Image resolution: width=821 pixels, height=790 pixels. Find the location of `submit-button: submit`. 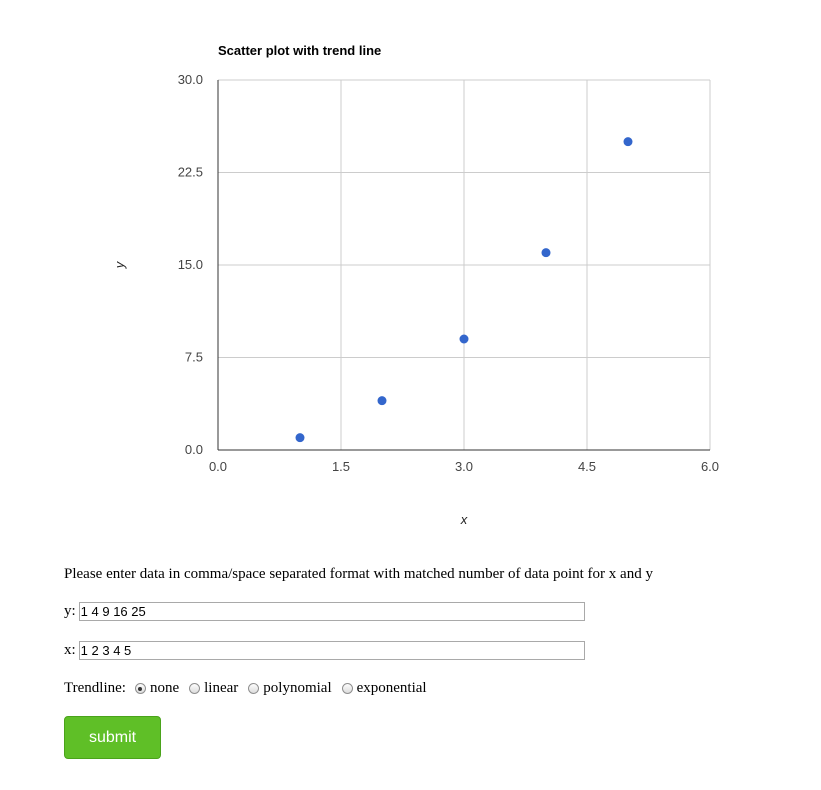

submit-button: submit is located at coordinates (112, 737).